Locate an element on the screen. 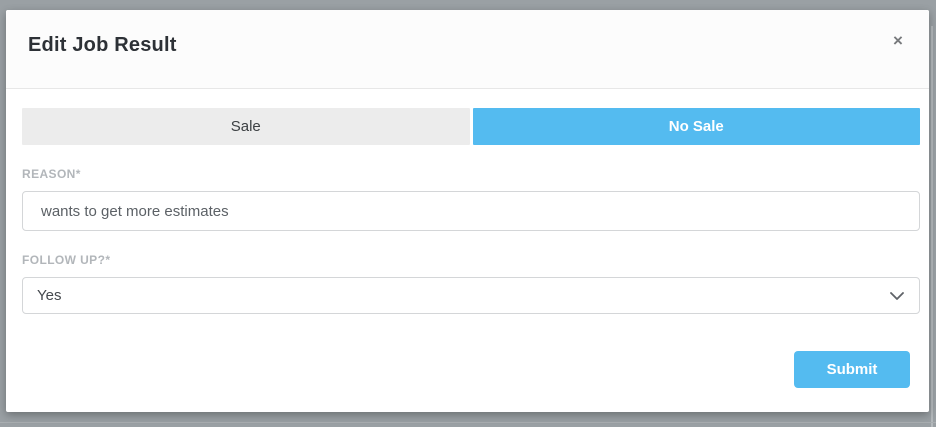 The height and width of the screenshot is (427, 936). follow-up-label: FOLLOW UP?* is located at coordinates (66, 260).